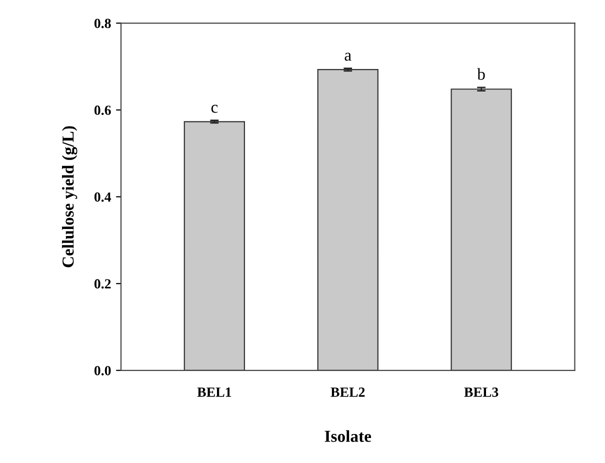 Image resolution: width=605 pixels, height=463 pixels. What do you see at coordinates (102, 110) in the screenshot?
I see `y-tick-label: 0.6` at bounding box center [102, 110].